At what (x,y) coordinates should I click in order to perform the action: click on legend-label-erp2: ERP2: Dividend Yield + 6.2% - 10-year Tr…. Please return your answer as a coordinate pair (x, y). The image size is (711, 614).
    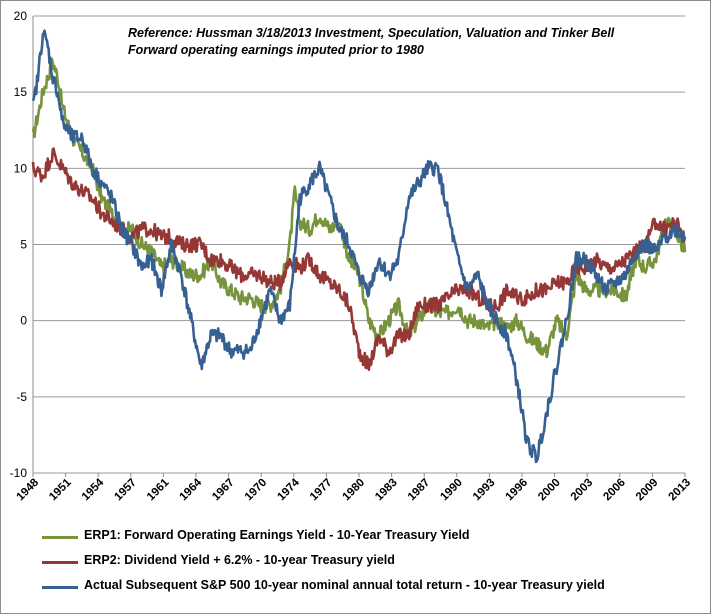
    Looking at the image, I should click on (239, 560).